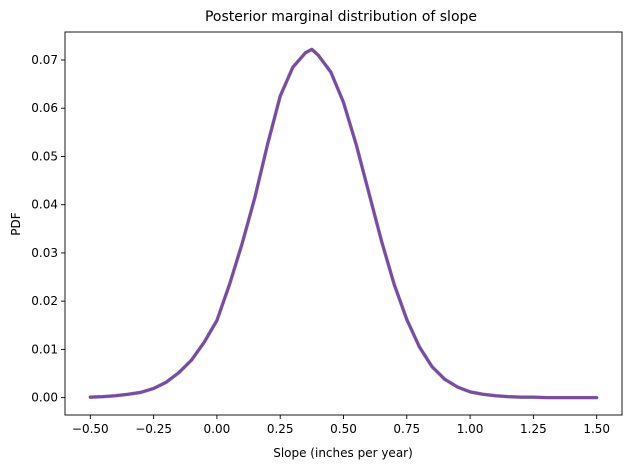 Image resolution: width=630 pixels, height=470 pixels. What do you see at coordinates (217, 429) in the screenshot?
I see `x-tick-label: 0.00` at bounding box center [217, 429].